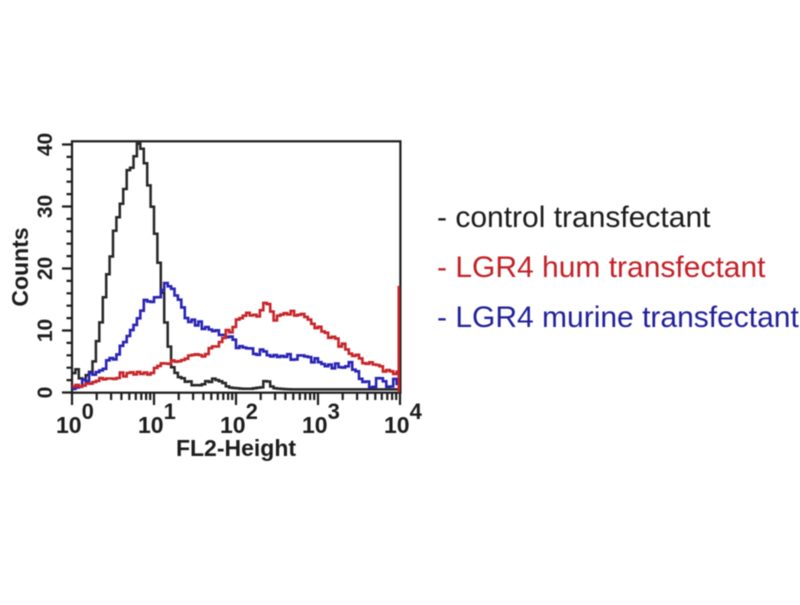 The width and height of the screenshot is (800, 605). What do you see at coordinates (574, 217) in the screenshot?
I see `svg-text: - control transfectant` at bounding box center [574, 217].